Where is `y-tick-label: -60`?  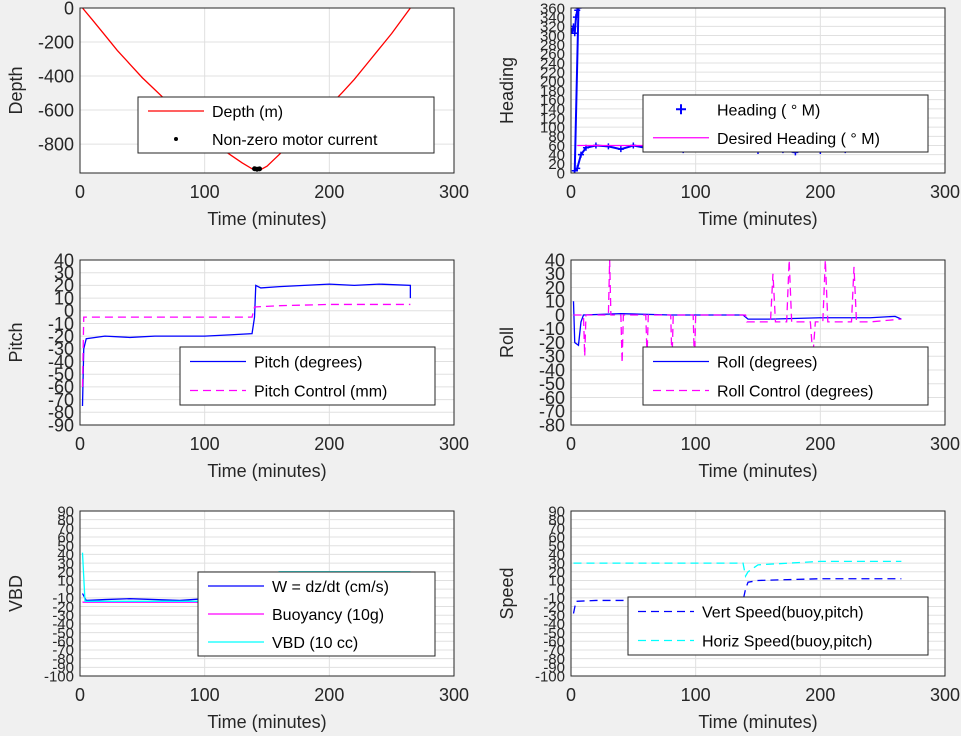 y-tick-label: -60 is located at coordinates (554, 642).